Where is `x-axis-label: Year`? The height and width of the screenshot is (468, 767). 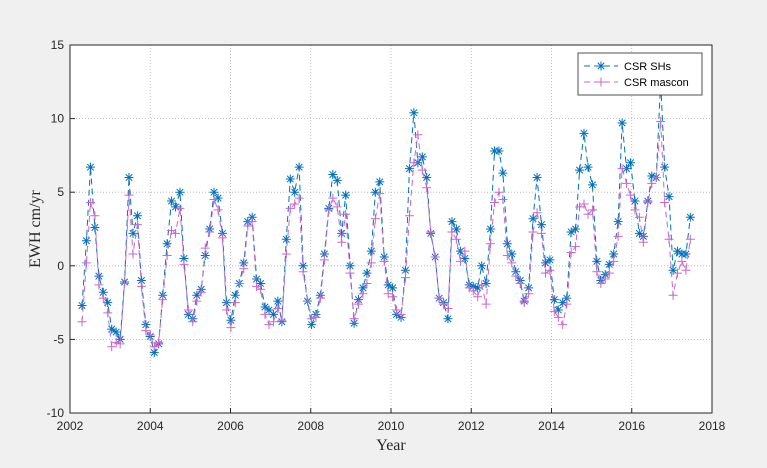
x-axis-label: Year is located at coordinates (391, 445).